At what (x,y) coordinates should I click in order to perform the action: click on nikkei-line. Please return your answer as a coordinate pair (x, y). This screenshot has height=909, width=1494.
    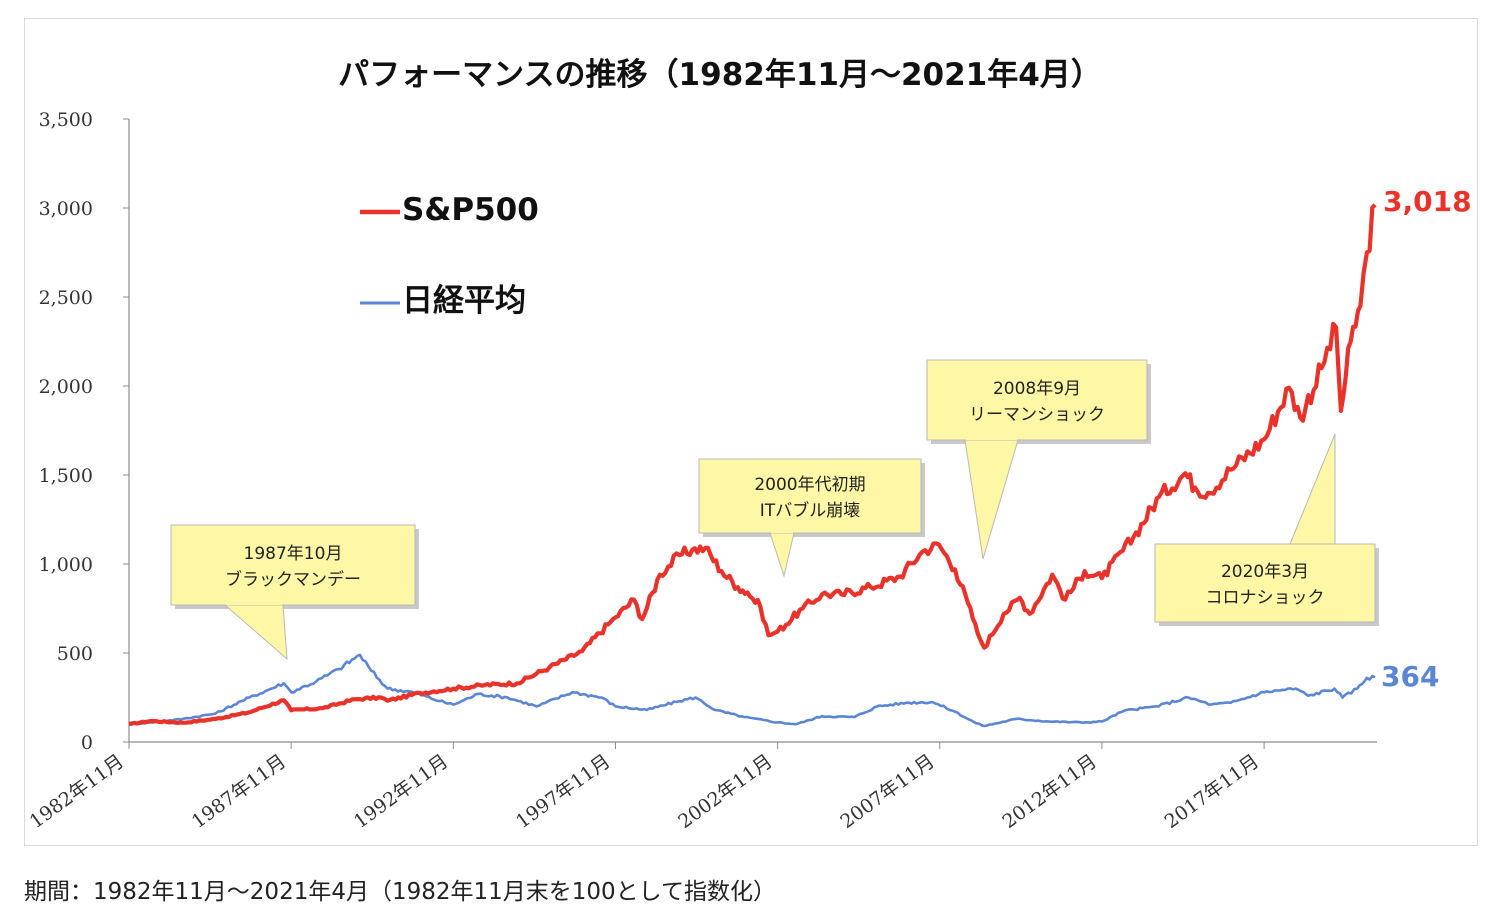
    Looking at the image, I should click on (752, 690).